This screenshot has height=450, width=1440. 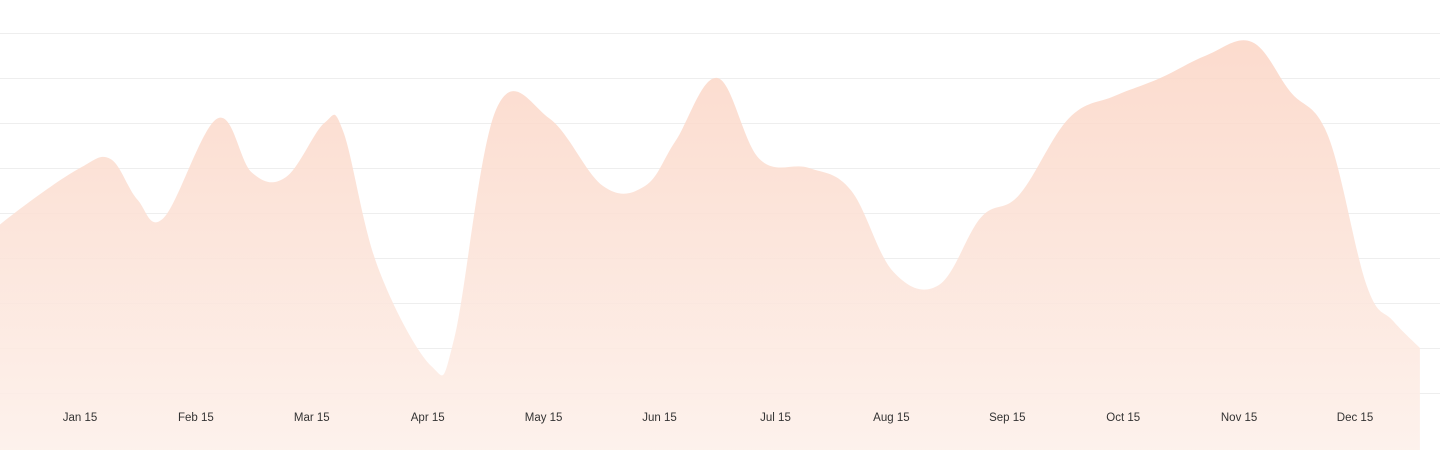 I want to click on x-tick-label: Mar 15, so click(x=312, y=418).